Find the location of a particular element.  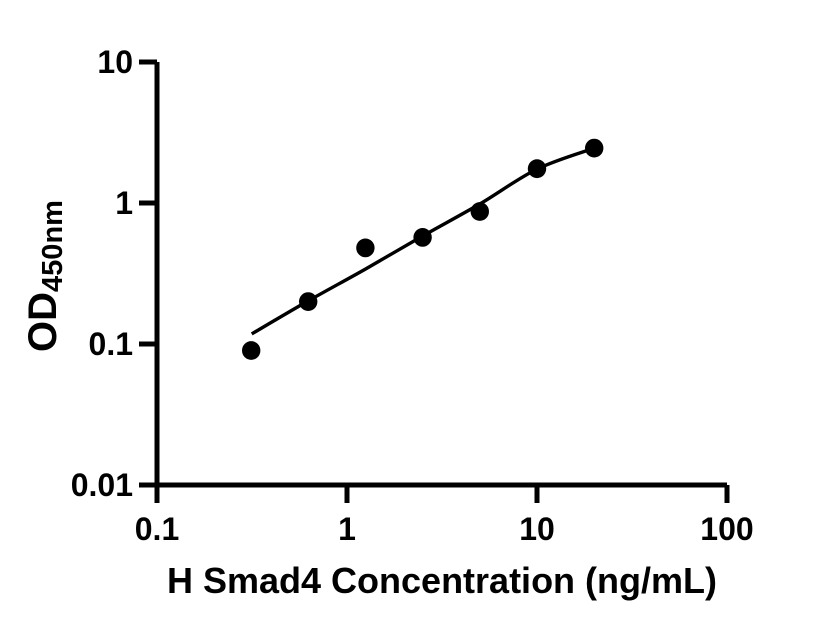

x-axis-title: H Smad4 Concentration (ng/mL) is located at coordinates (442, 580).